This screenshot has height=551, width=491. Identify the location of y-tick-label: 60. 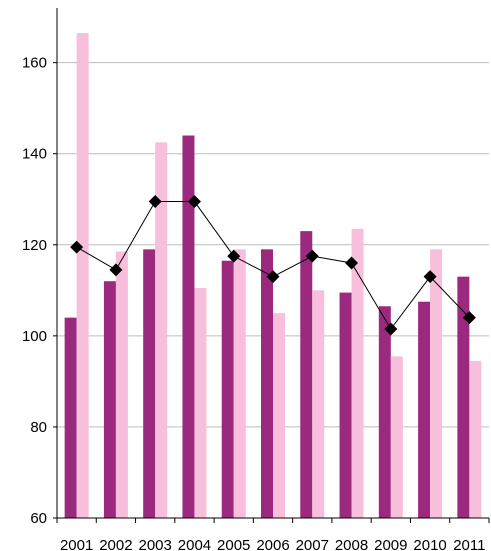
(38, 518).